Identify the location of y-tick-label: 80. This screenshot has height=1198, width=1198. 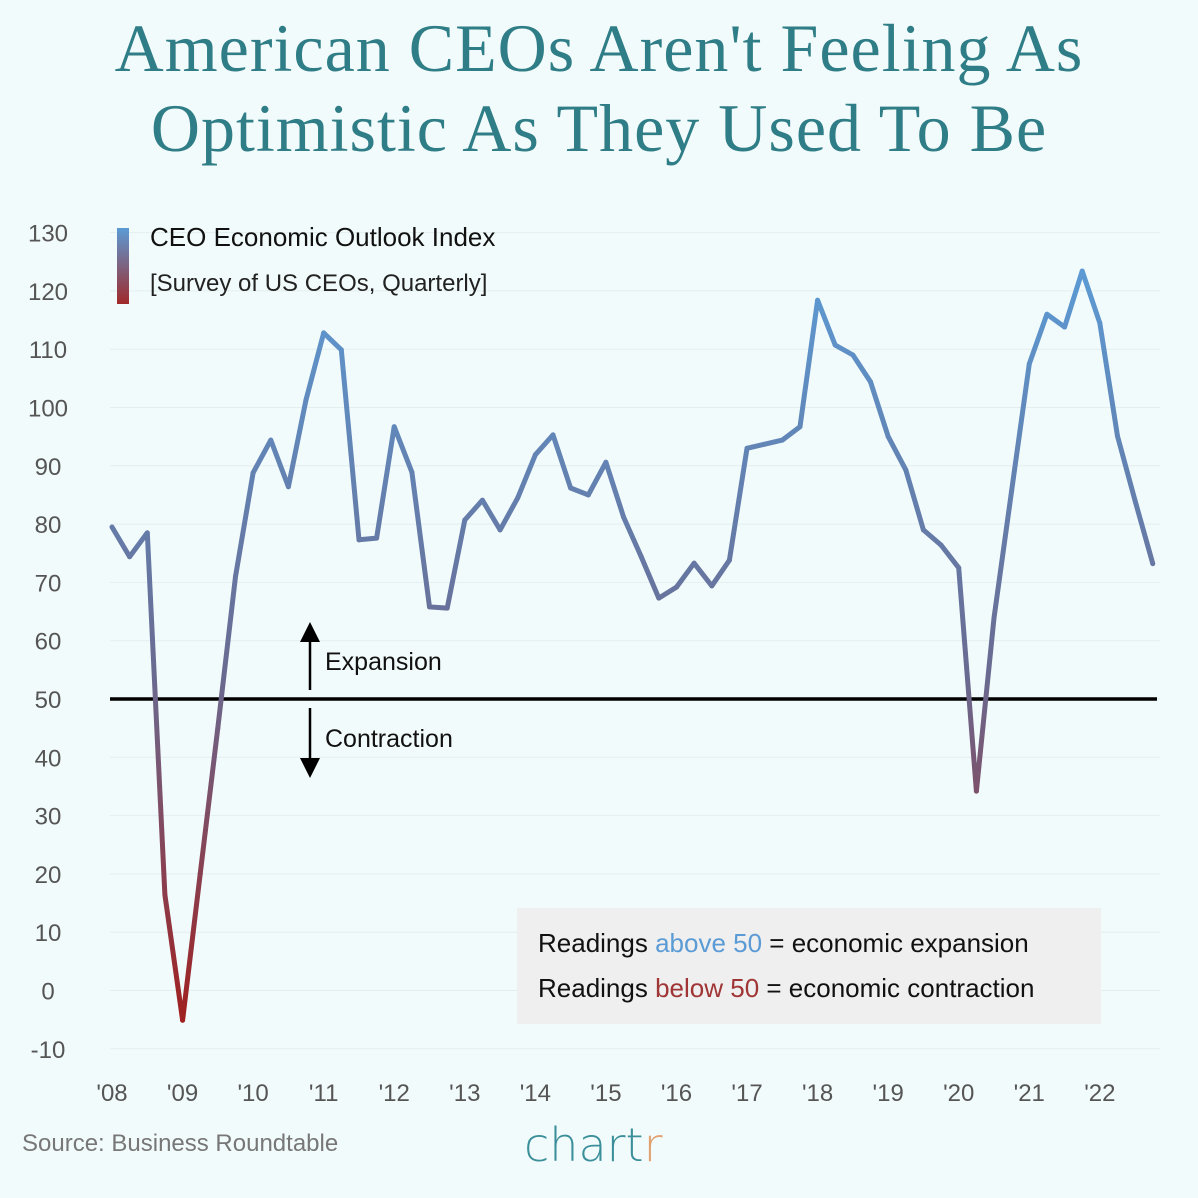
(48, 525).